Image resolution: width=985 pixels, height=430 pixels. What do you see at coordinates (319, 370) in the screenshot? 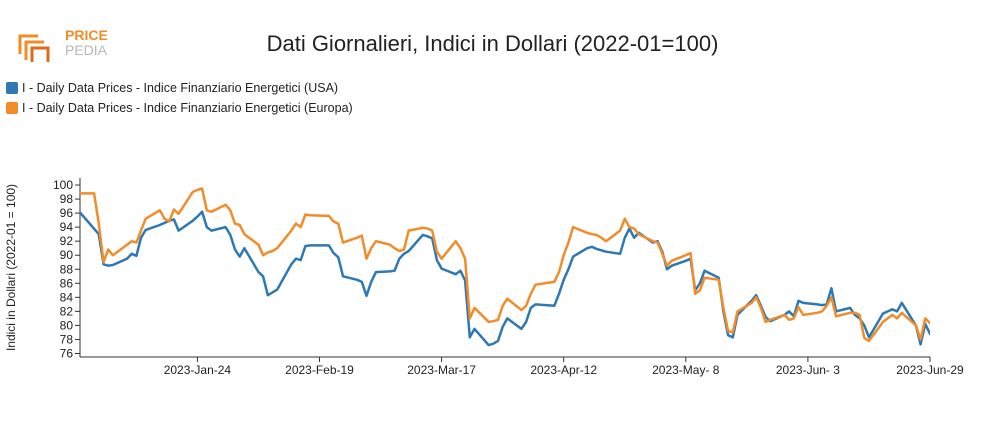
I see `x-tick-label-1: 2023-Feb-19` at bounding box center [319, 370].